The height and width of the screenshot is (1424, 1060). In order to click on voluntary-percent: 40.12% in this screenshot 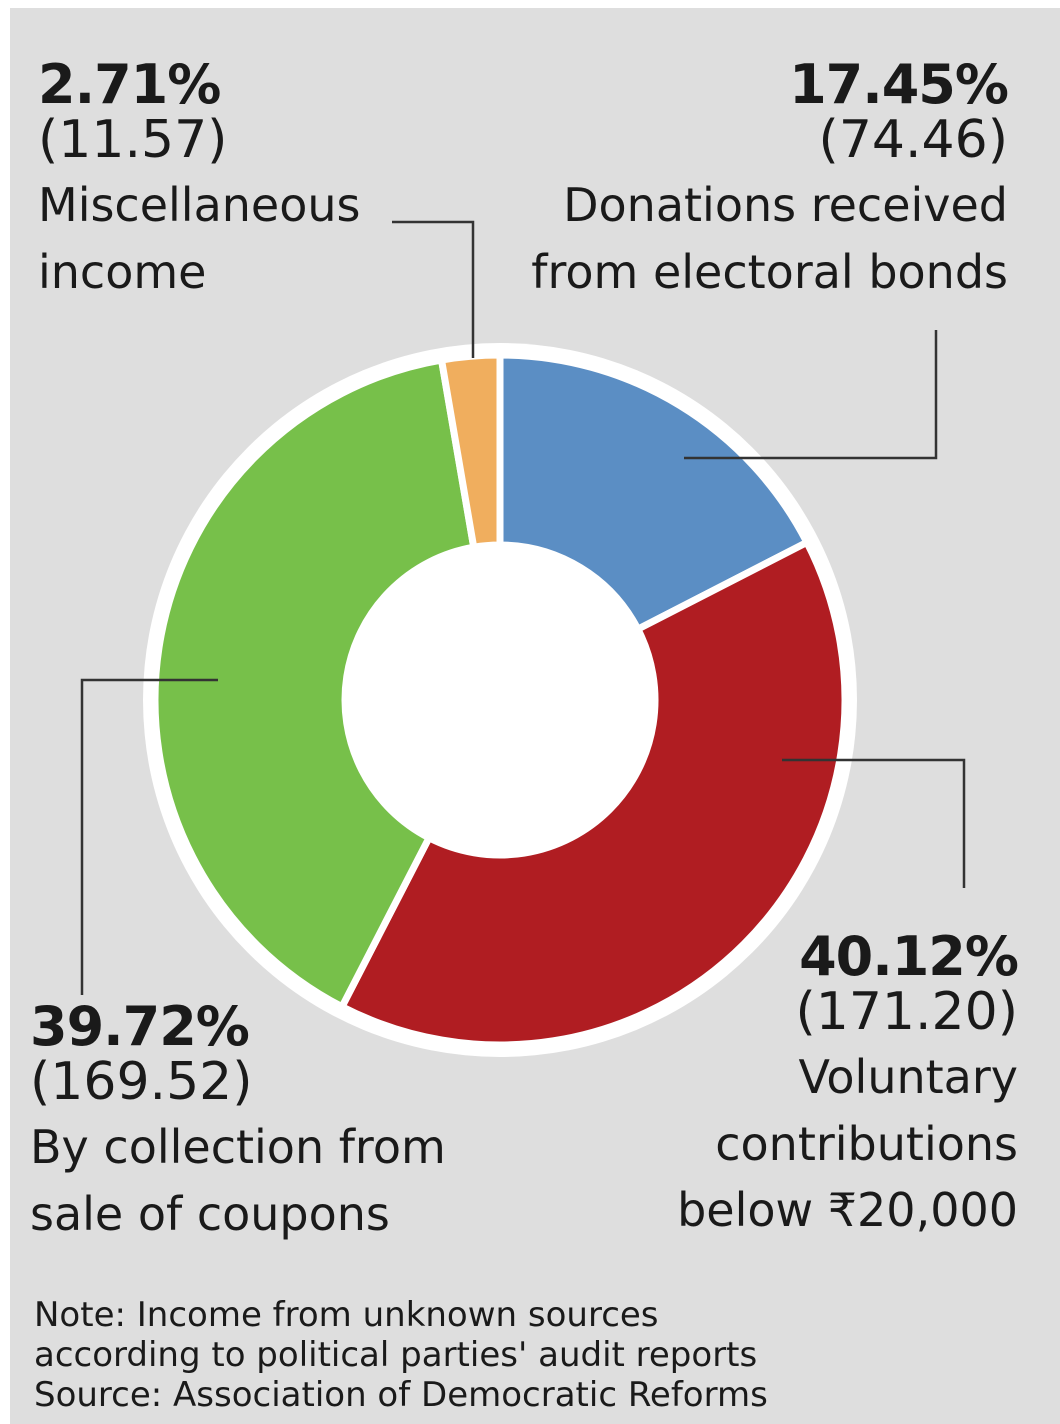, I will do `click(909, 956)`.